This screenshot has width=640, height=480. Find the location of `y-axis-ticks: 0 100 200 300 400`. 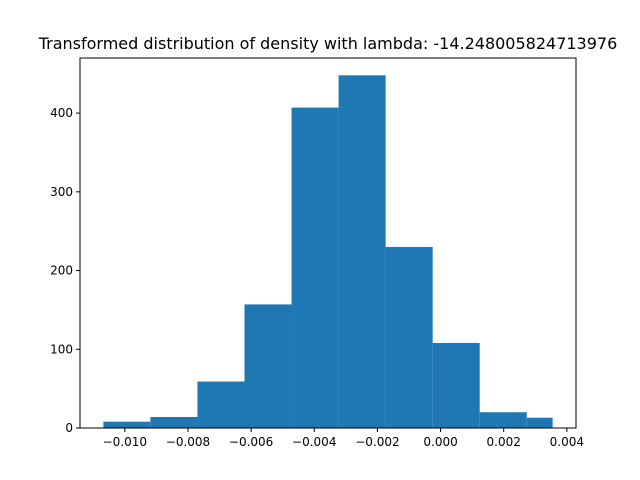

y-axis-ticks: 0 100 200 300 400 is located at coordinates (65, 270).